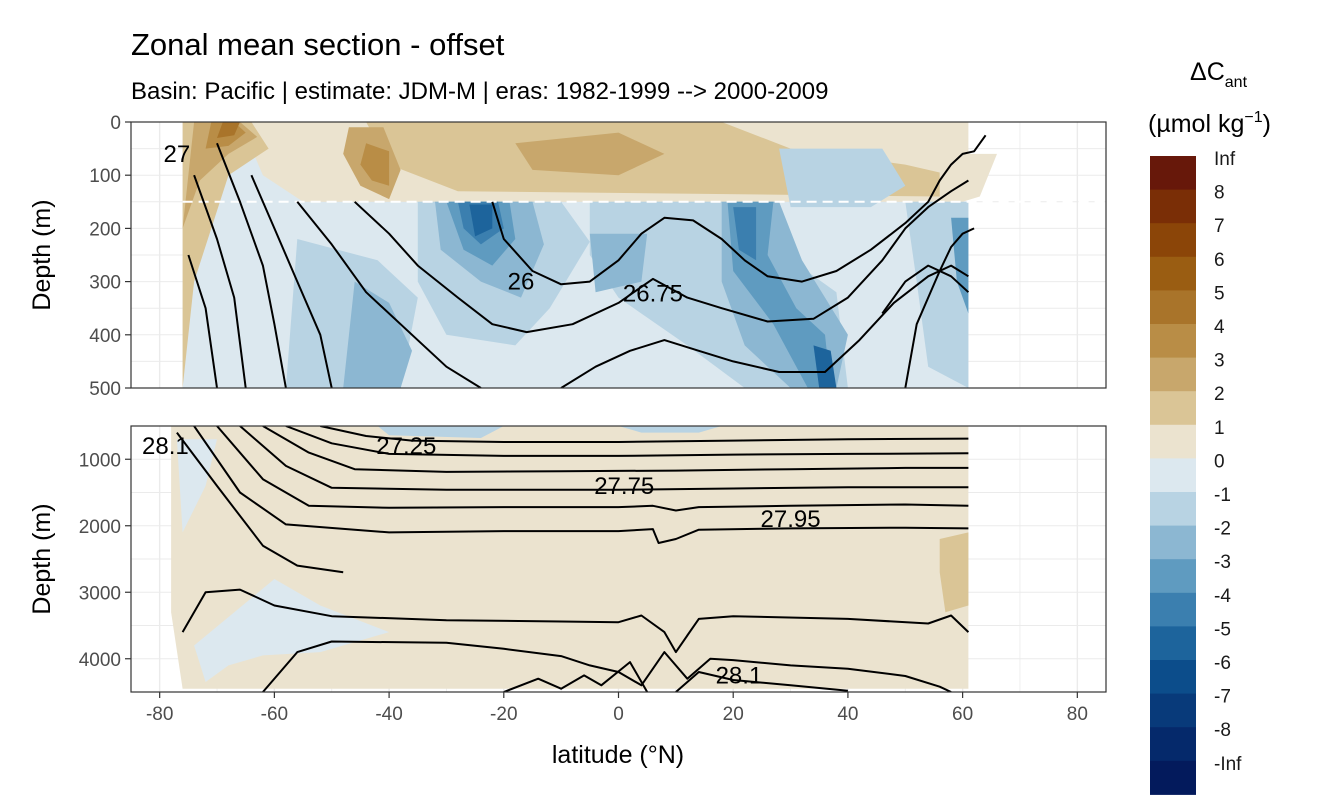 Image resolution: width=1344 pixels, height=806 pixels. What do you see at coordinates (100, 460) in the screenshot?
I see `y-tick-label: 1000` at bounding box center [100, 460].